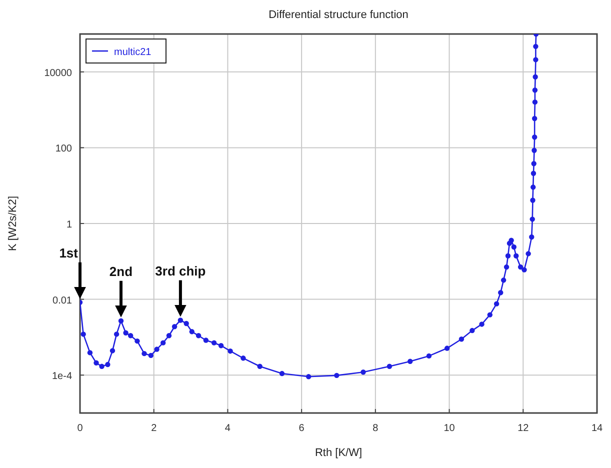 The image size is (611, 468). Describe the element at coordinates (133, 52) in the screenshot. I see `legend-label: multic21` at that location.